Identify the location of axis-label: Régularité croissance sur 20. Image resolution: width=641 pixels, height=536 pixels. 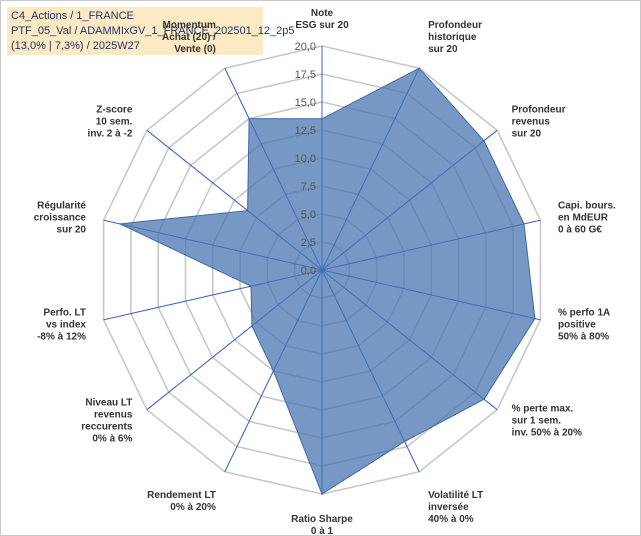
(60, 218).